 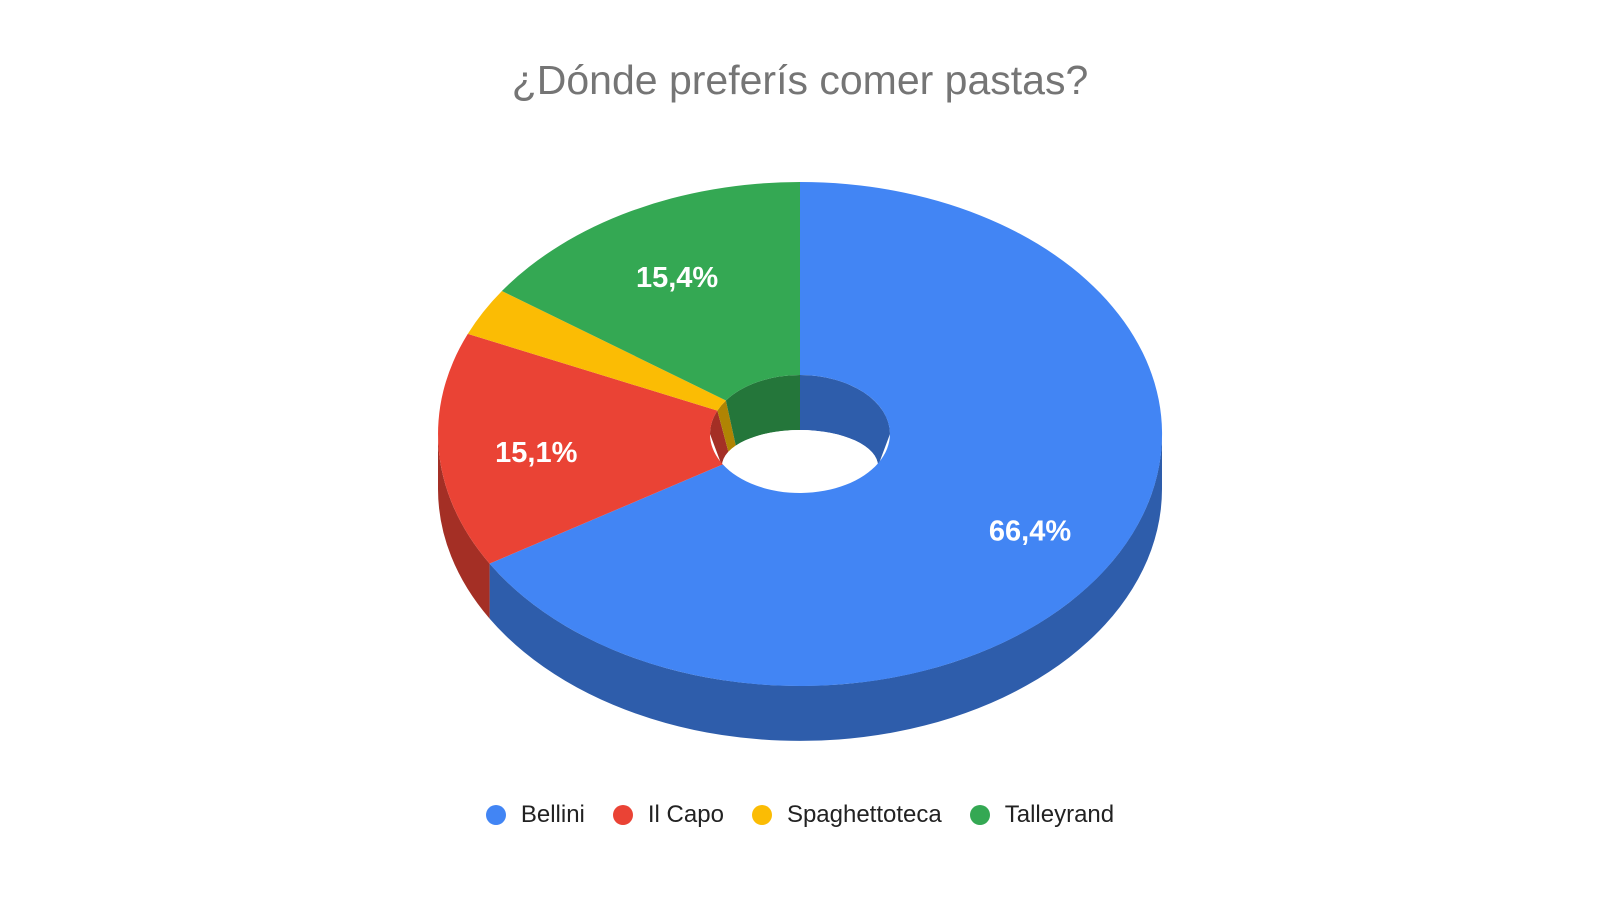 What do you see at coordinates (979, 815) in the screenshot?
I see `legend-color-dot-talleyrand` at bounding box center [979, 815].